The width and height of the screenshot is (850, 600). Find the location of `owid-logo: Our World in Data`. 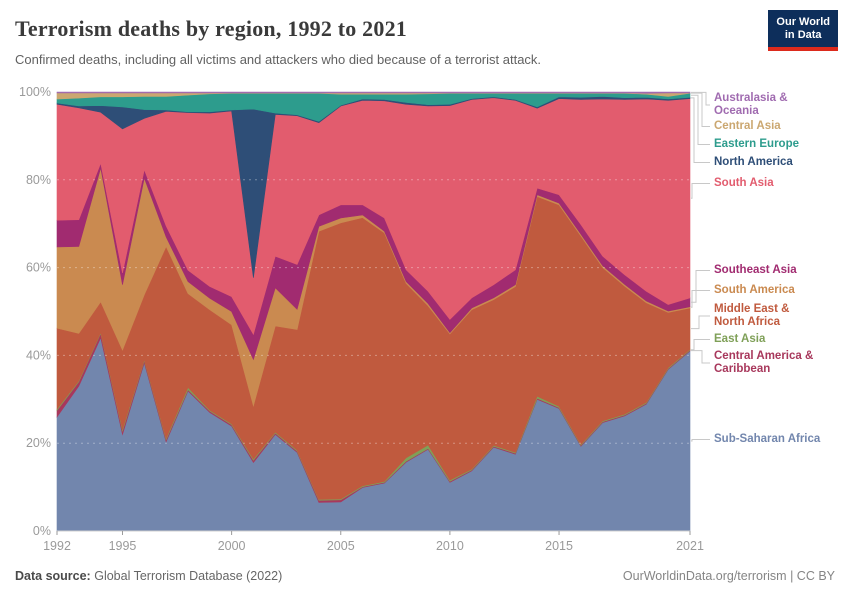

owid-logo: Our World in Data is located at coordinates (803, 30).